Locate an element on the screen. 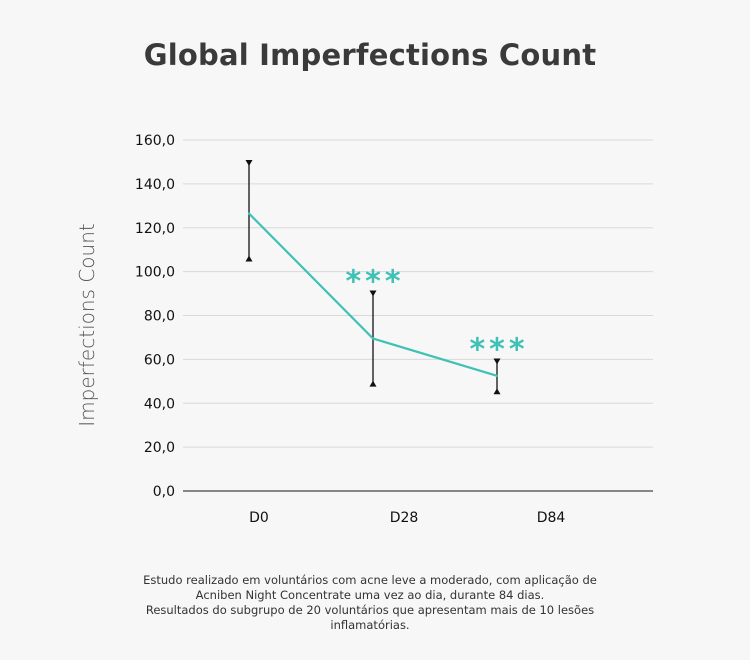 Image resolution: width=750 pixels, height=660 pixels. y-tick-label: 80,0 is located at coordinates (159, 317).